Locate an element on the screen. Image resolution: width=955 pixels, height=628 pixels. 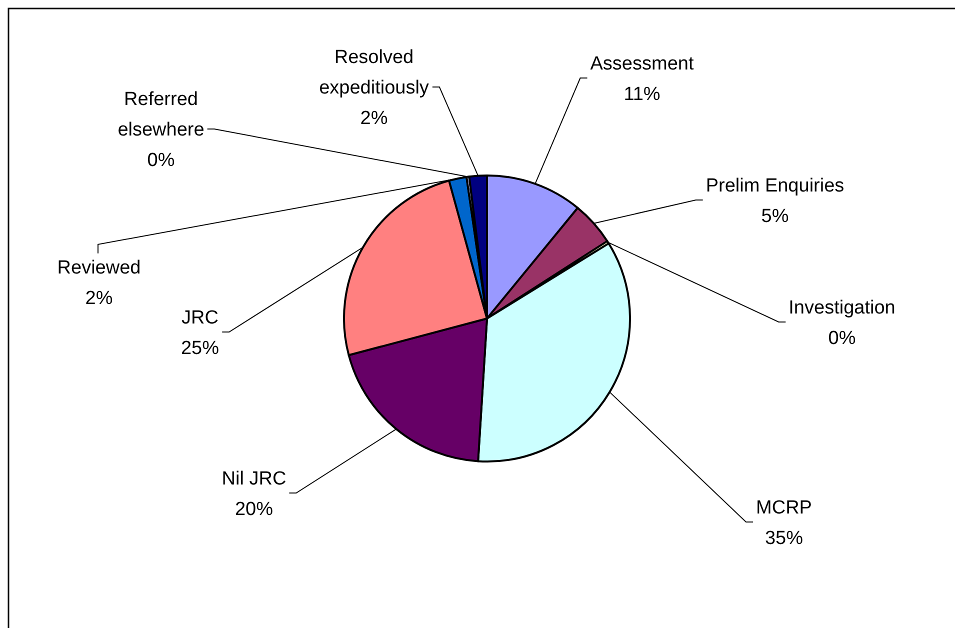
slice-label: Investigation is located at coordinates (842, 307).